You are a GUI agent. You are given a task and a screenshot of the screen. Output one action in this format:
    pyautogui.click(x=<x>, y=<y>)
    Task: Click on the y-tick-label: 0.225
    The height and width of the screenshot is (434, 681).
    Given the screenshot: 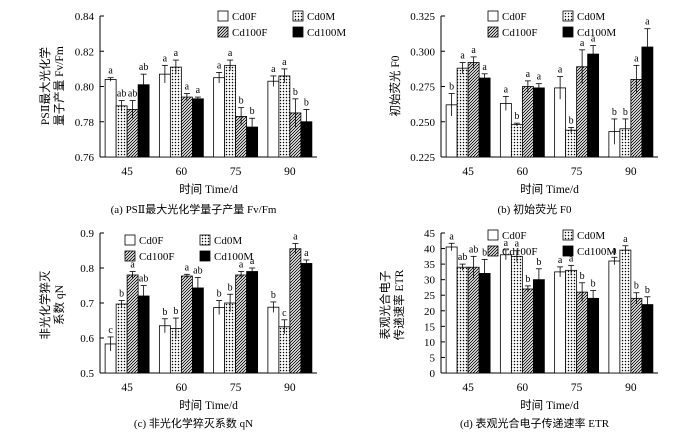 What is the action you would take?
    pyautogui.click(x=422, y=158)
    